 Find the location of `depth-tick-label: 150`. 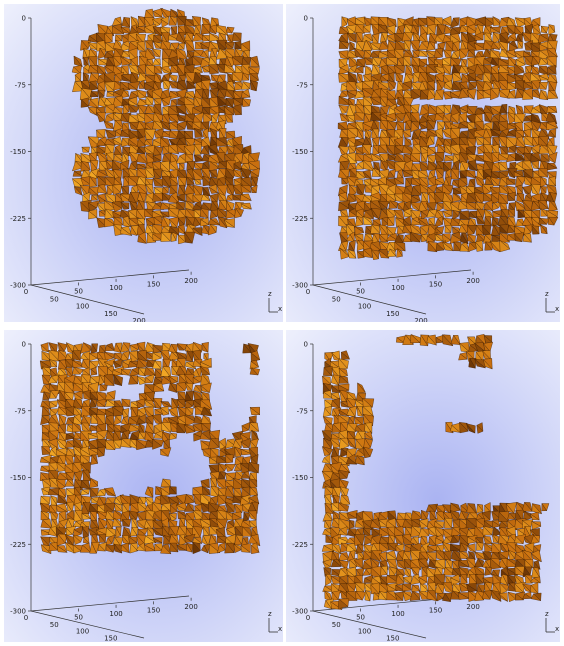

depth-tick-label: 150 is located at coordinates (110, 314).